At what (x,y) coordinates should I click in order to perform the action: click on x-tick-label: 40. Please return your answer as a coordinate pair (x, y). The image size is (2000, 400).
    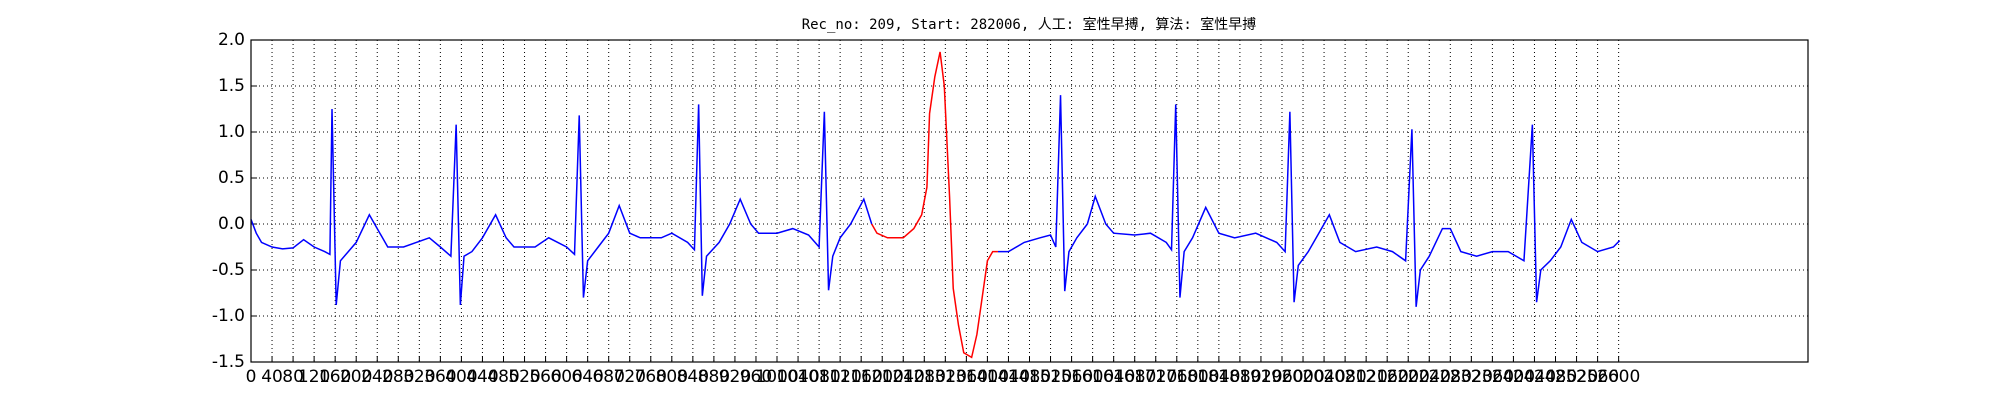
    Looking at the image, I should click on (272, 377).